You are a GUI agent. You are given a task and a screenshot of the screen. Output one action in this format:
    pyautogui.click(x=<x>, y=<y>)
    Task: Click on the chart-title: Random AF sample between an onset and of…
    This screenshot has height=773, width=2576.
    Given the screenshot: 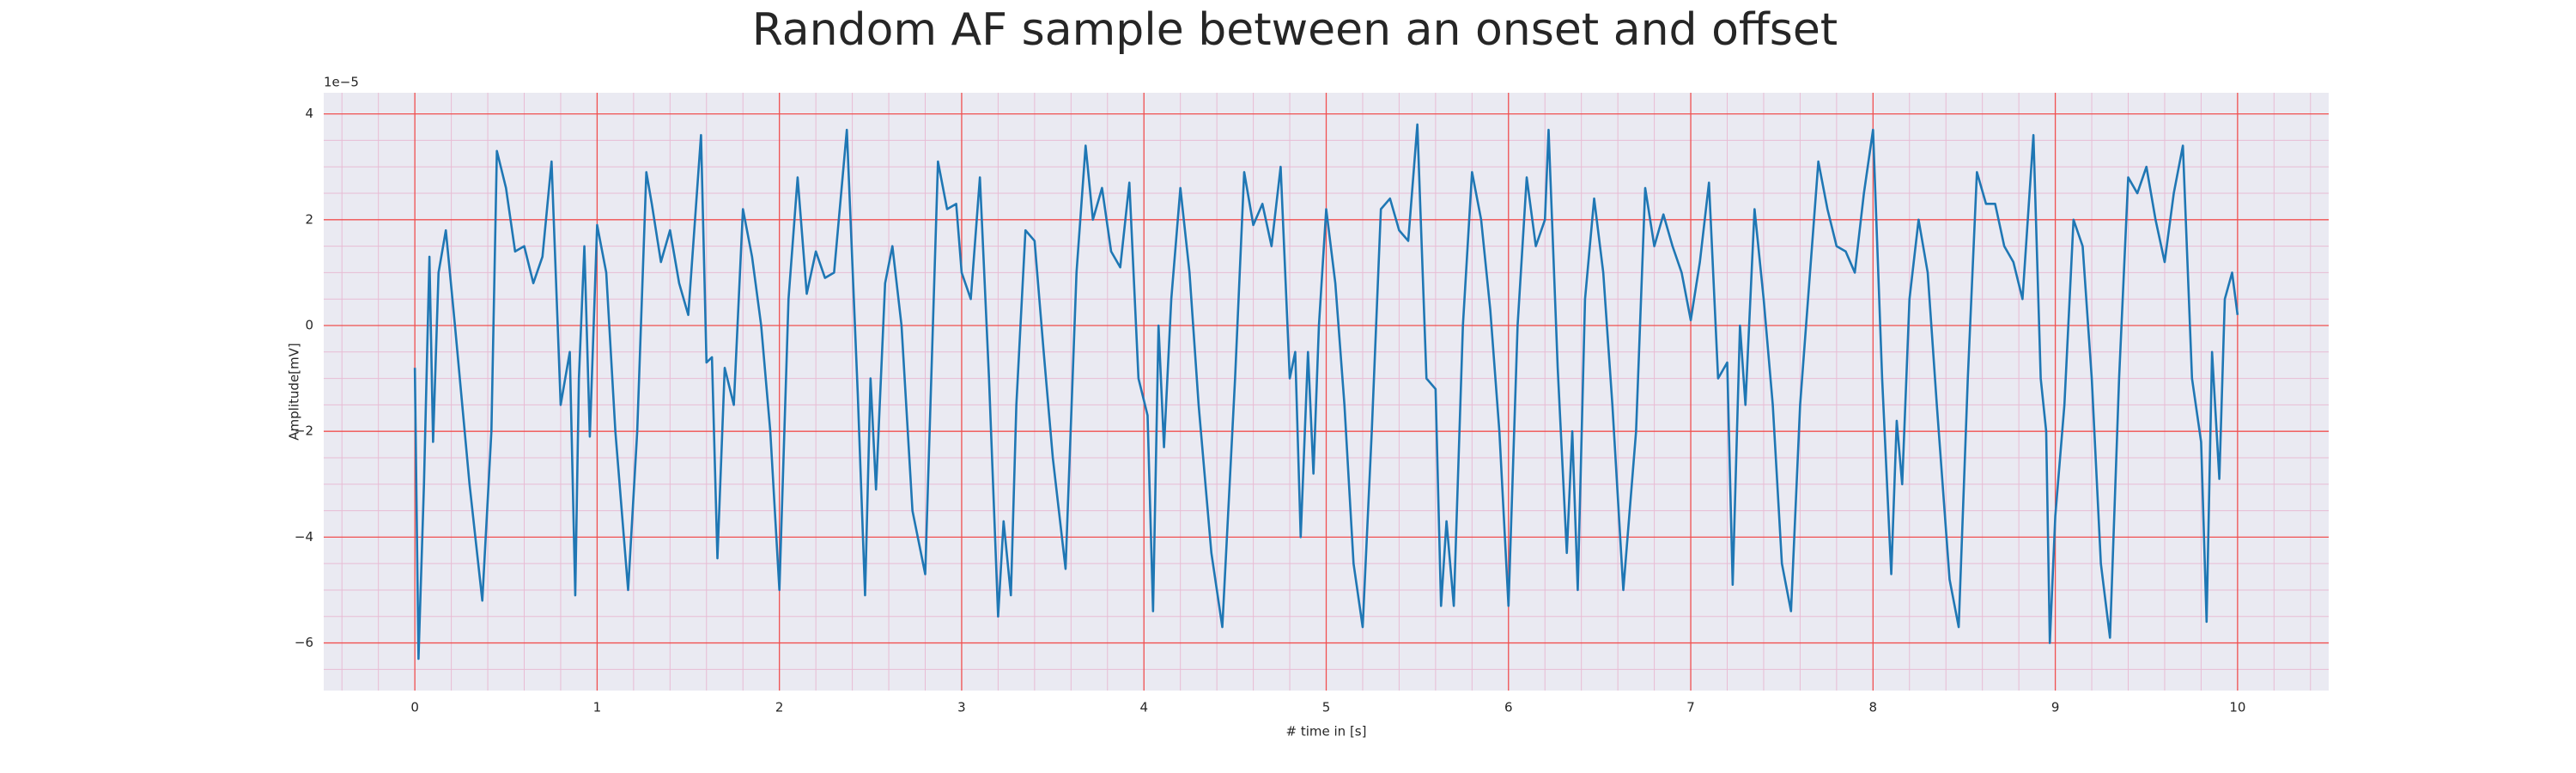 What is the action you would take?
    pyautogui.click(x=1295, y=30)
    